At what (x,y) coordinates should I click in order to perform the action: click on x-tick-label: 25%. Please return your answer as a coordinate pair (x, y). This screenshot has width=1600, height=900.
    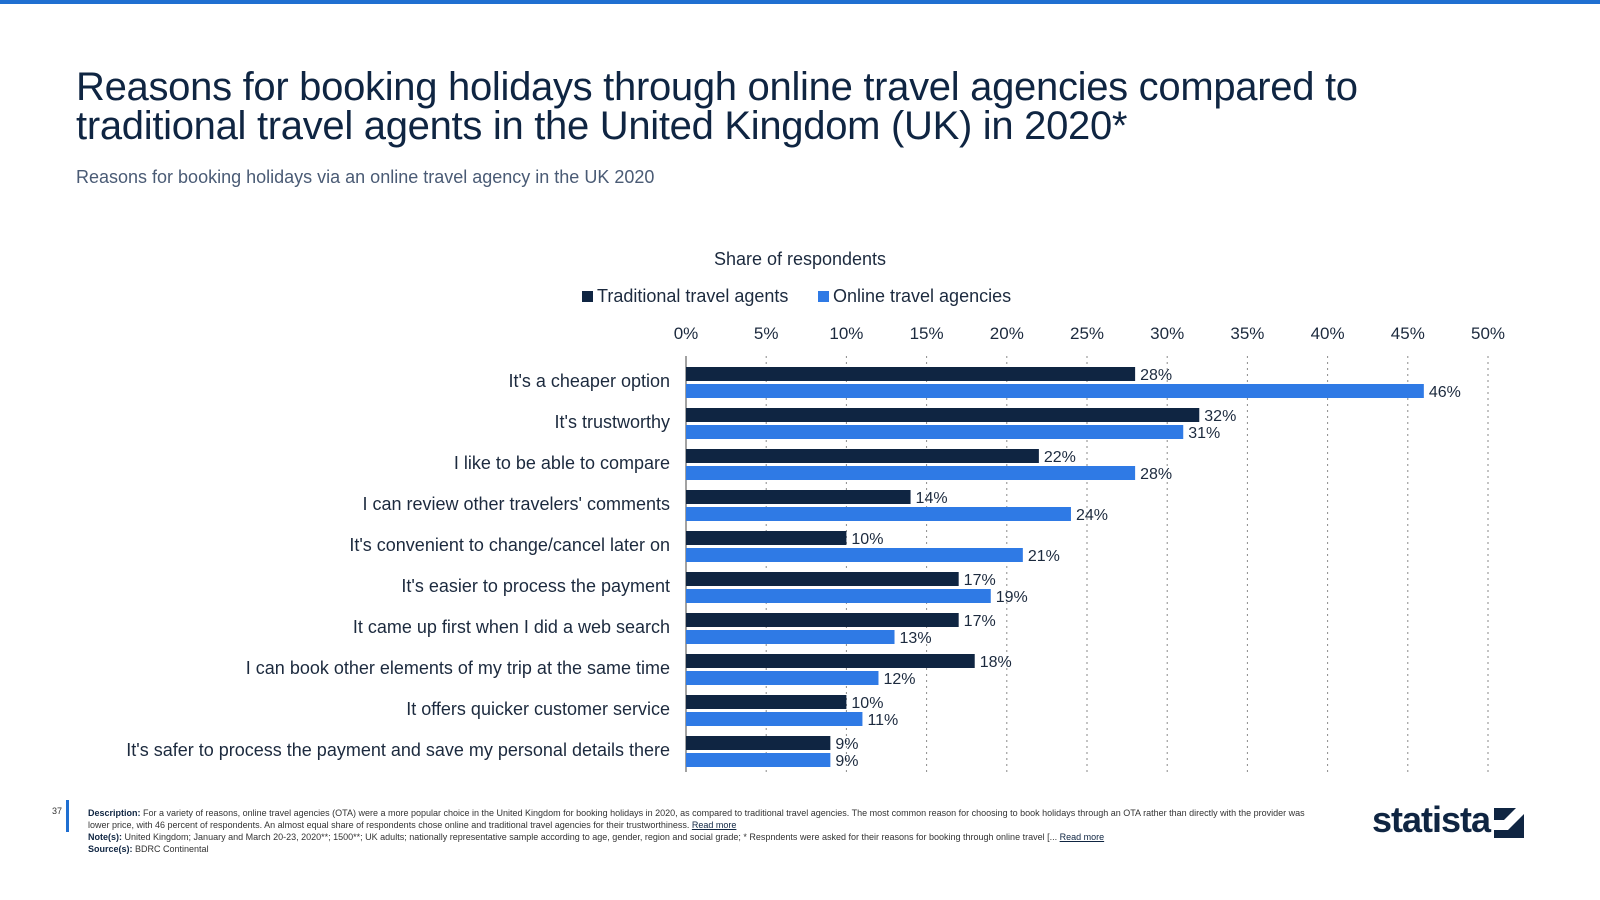
    Looking at the image, I should click on (1087, 333).